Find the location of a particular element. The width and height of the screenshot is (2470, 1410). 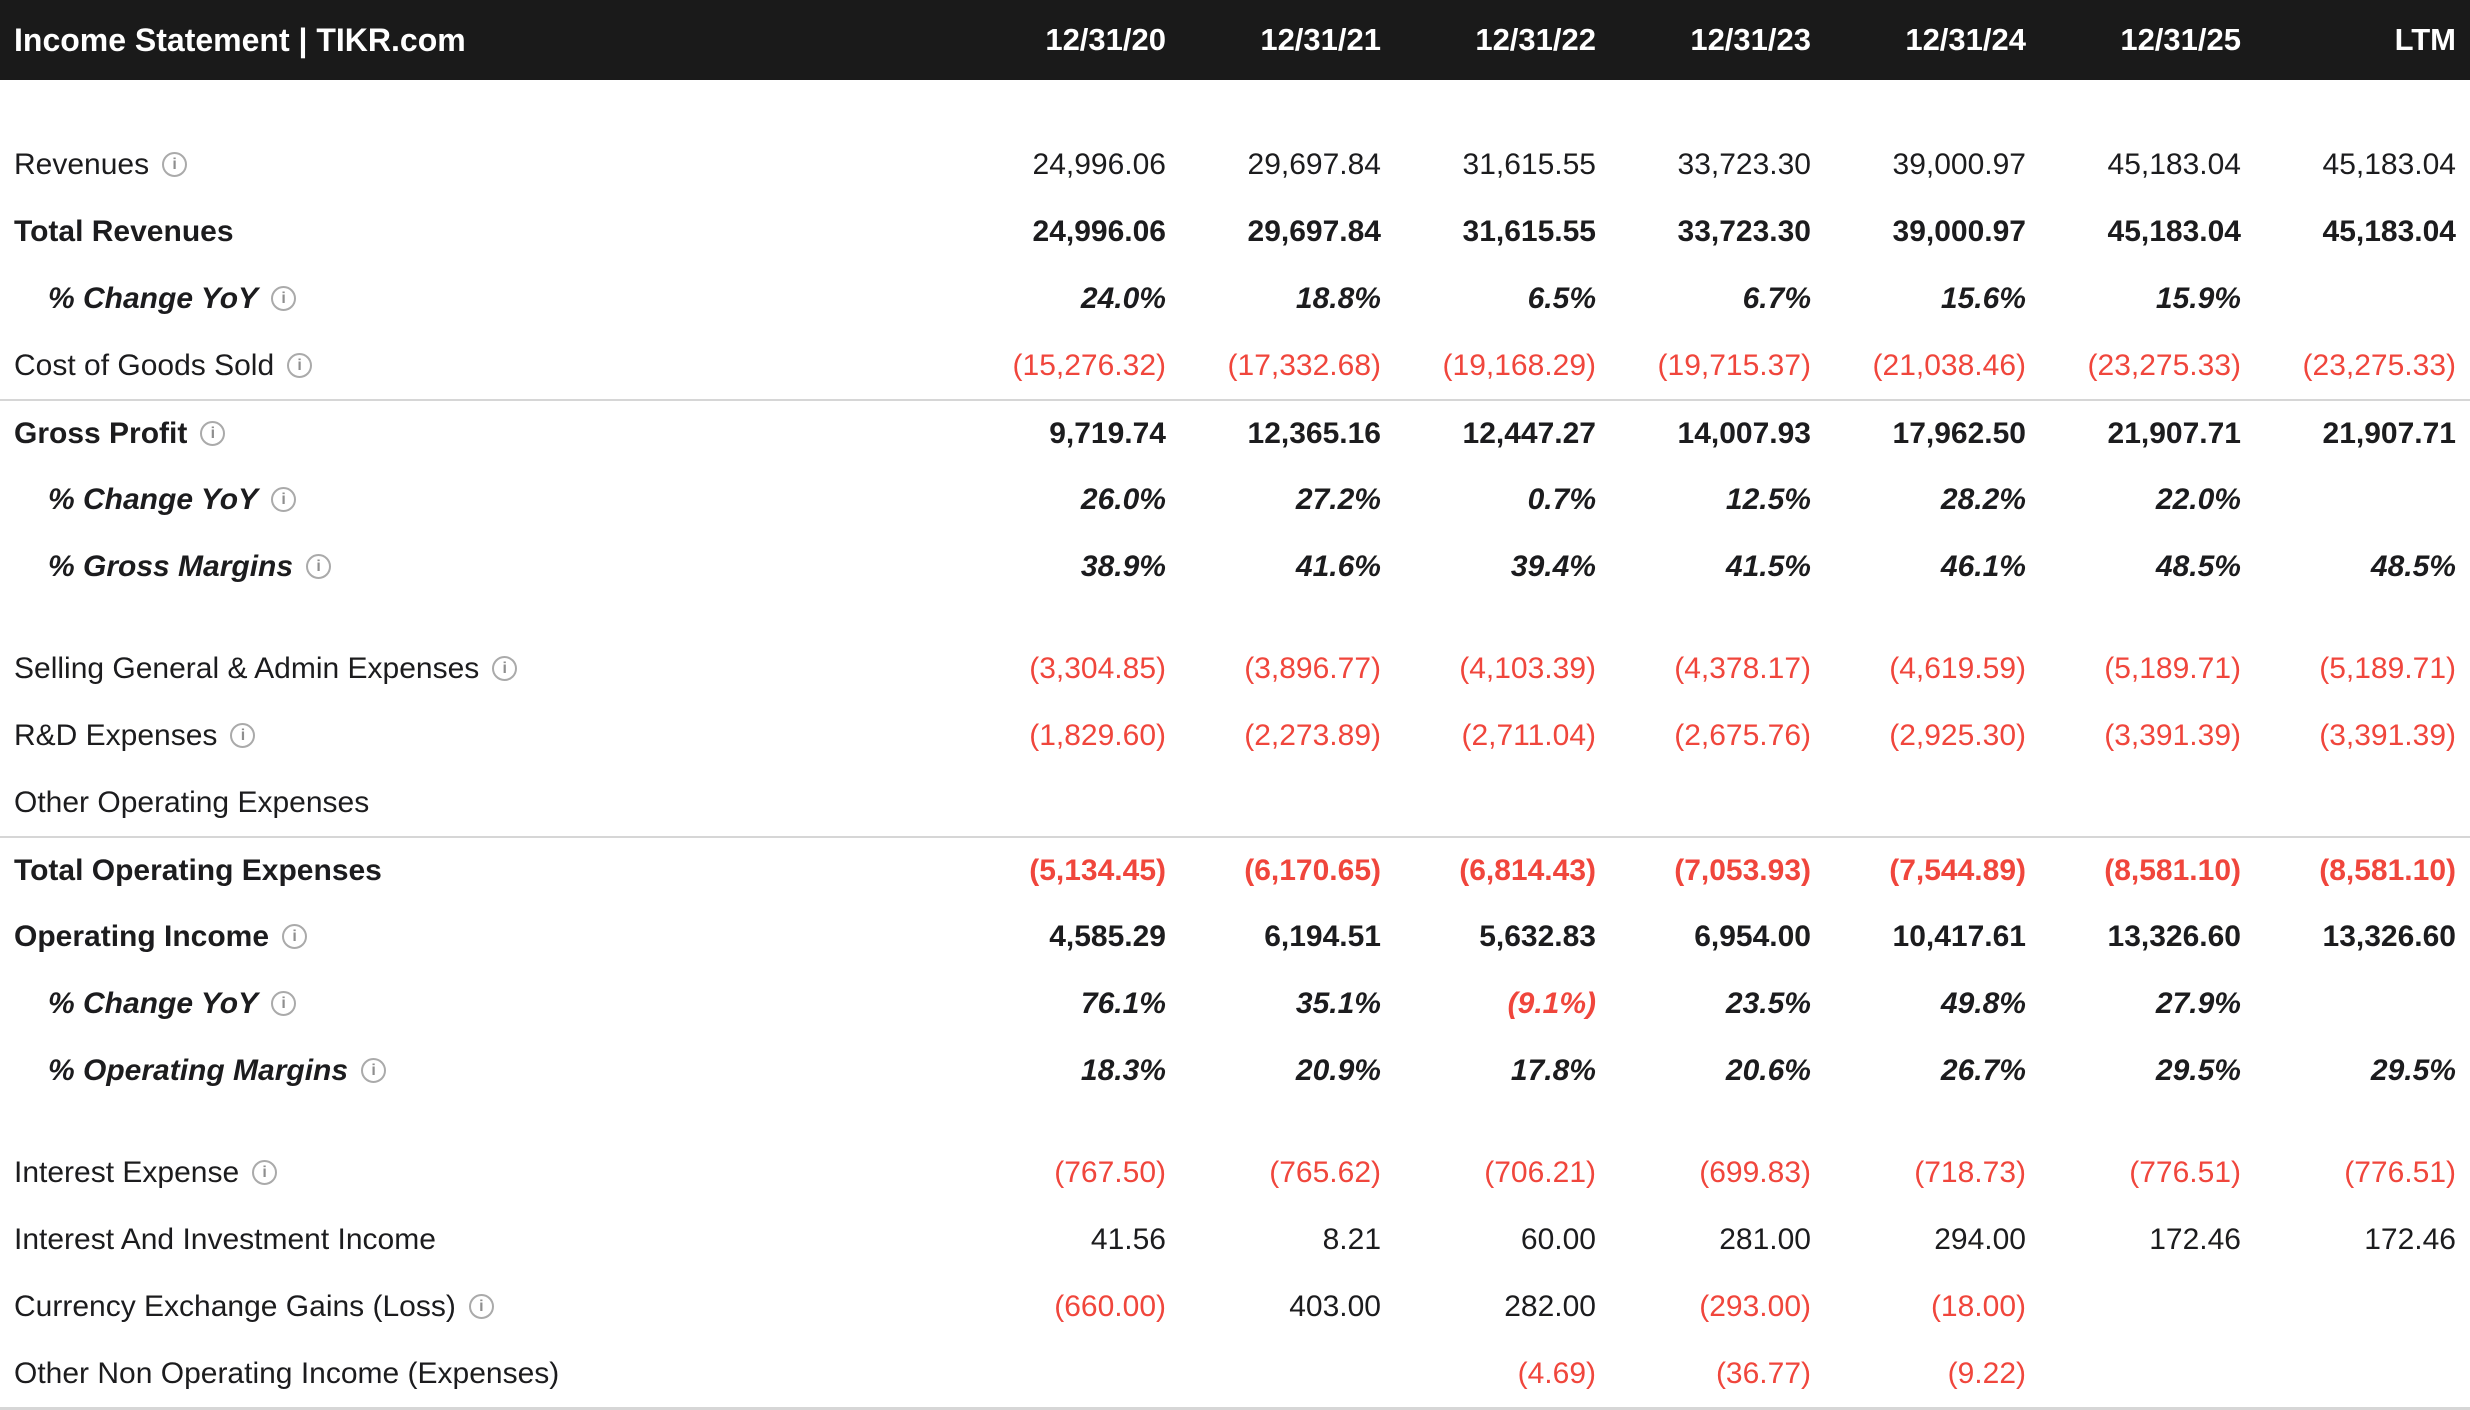

cell-value: 76.1% is located at coordinates (1123, 1003).